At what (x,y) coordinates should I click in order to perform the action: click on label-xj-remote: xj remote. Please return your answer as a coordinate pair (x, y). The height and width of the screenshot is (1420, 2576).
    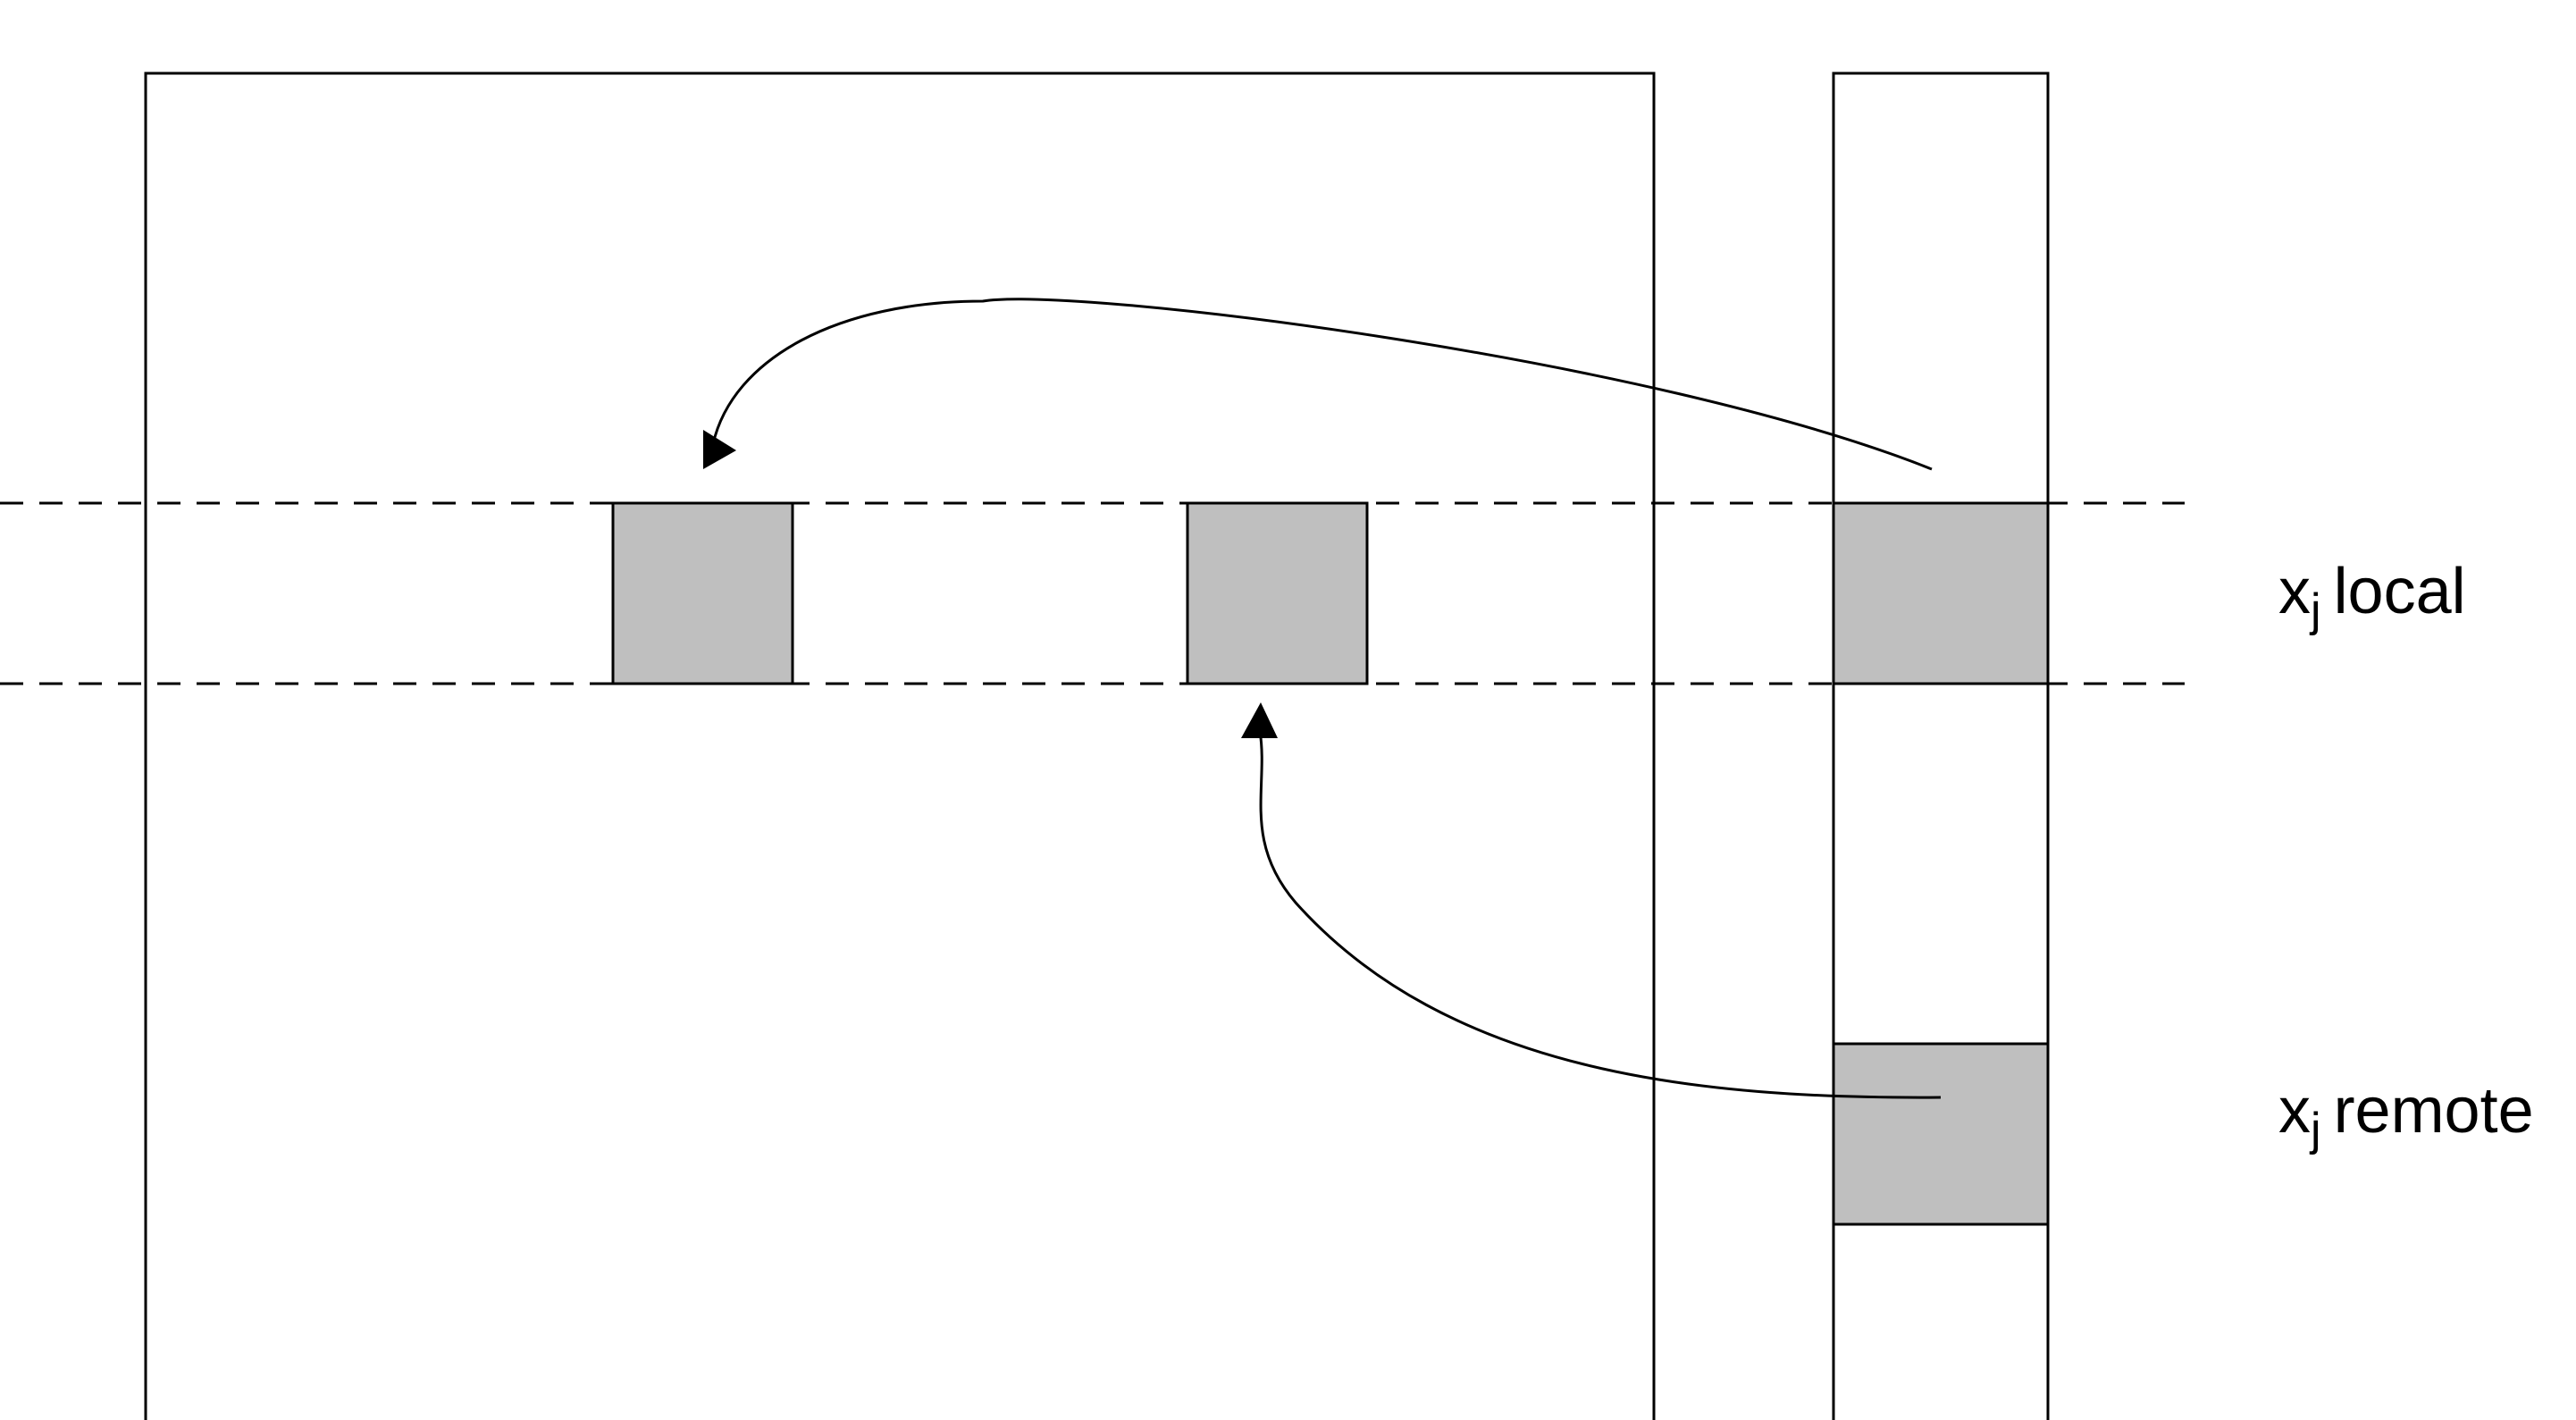
    Looking at the image, I should click on (2406, 1116).